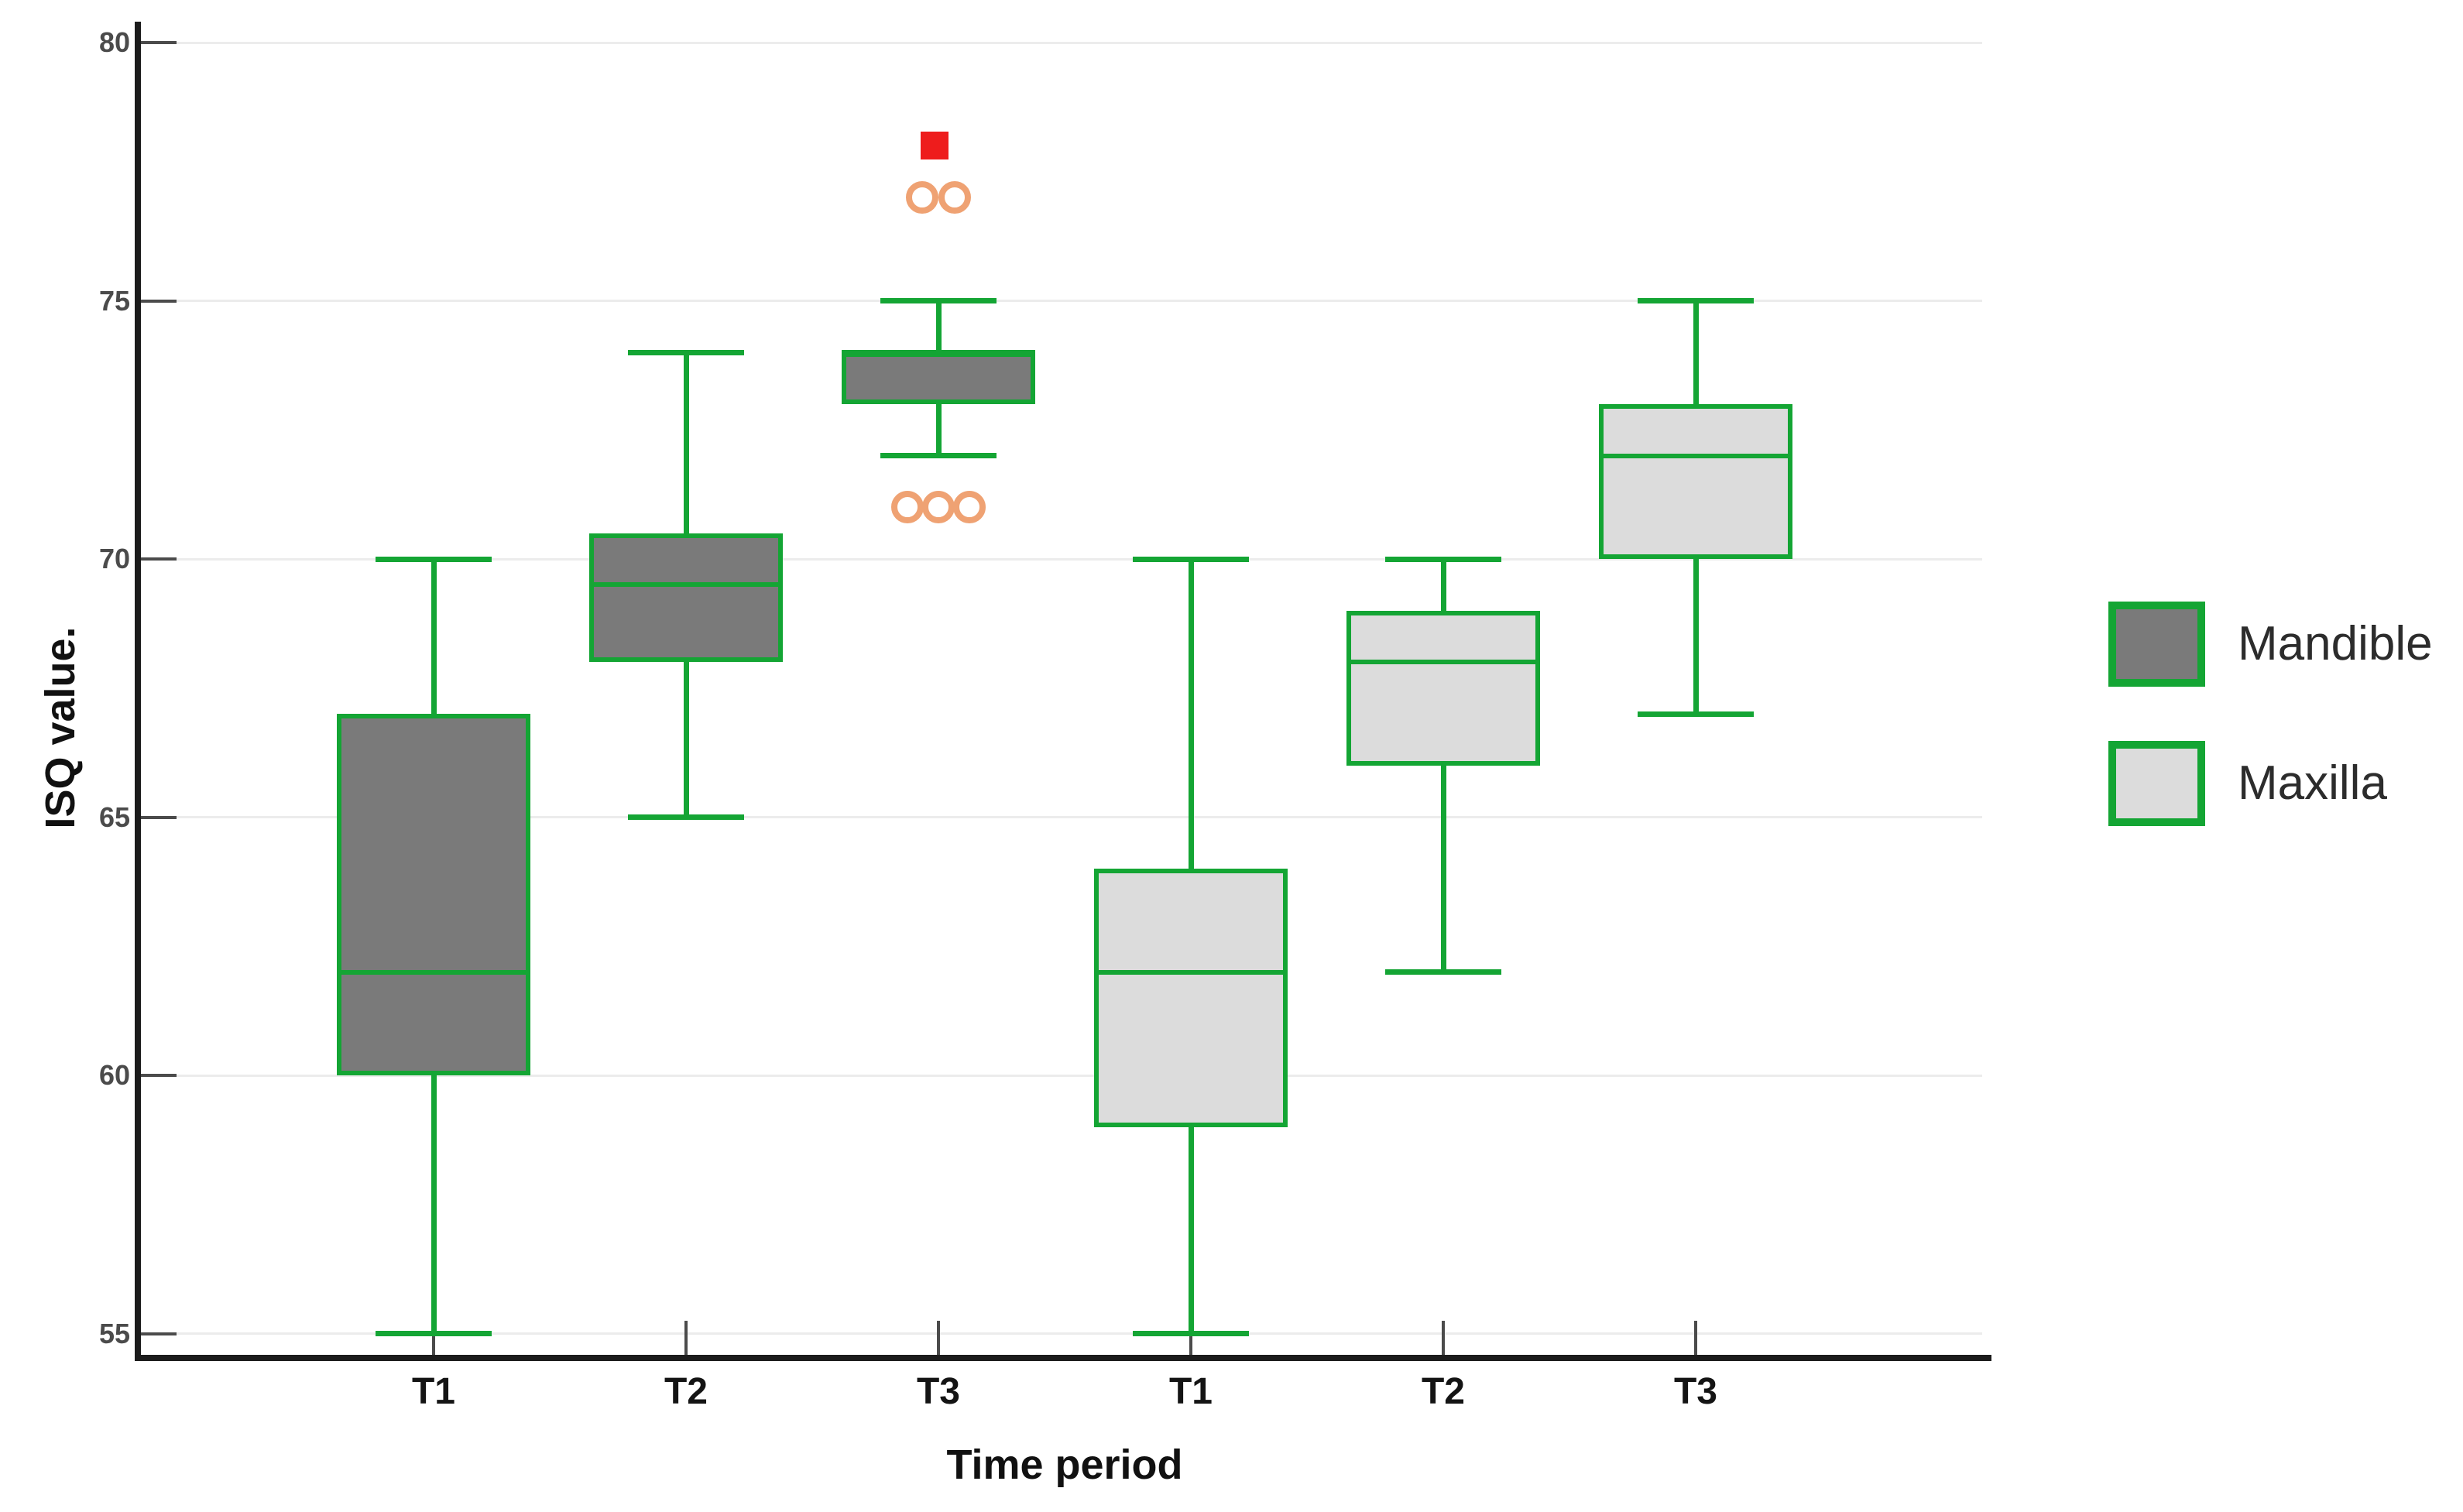 The width and height of the screenshot is (2463, 1512). Describe the element at coordinates (1191, 972) in the screenshot. I see `median-line-maxilla-t1` at that location.